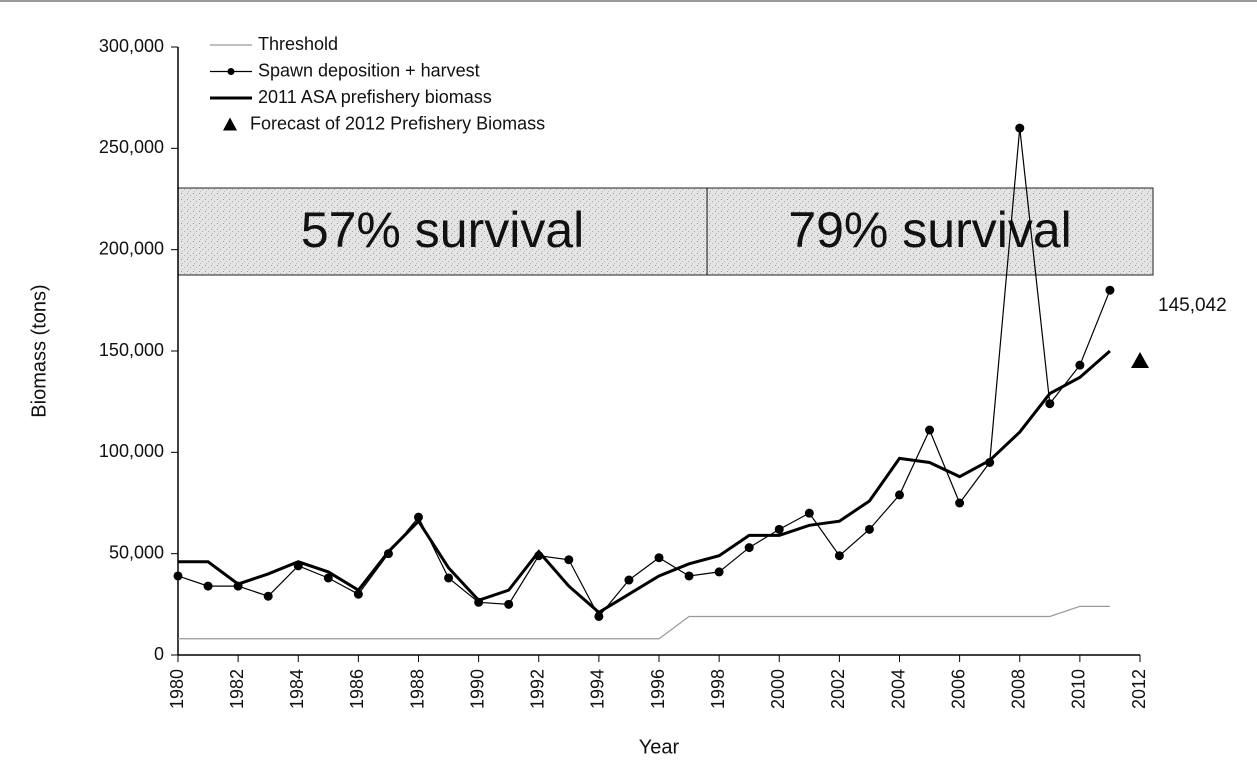 This screenshot has height=763, width=1257. Describe the element at coordinates (131, 248) in the screenshot. I see `y-tick-label: 200,000` at that location.